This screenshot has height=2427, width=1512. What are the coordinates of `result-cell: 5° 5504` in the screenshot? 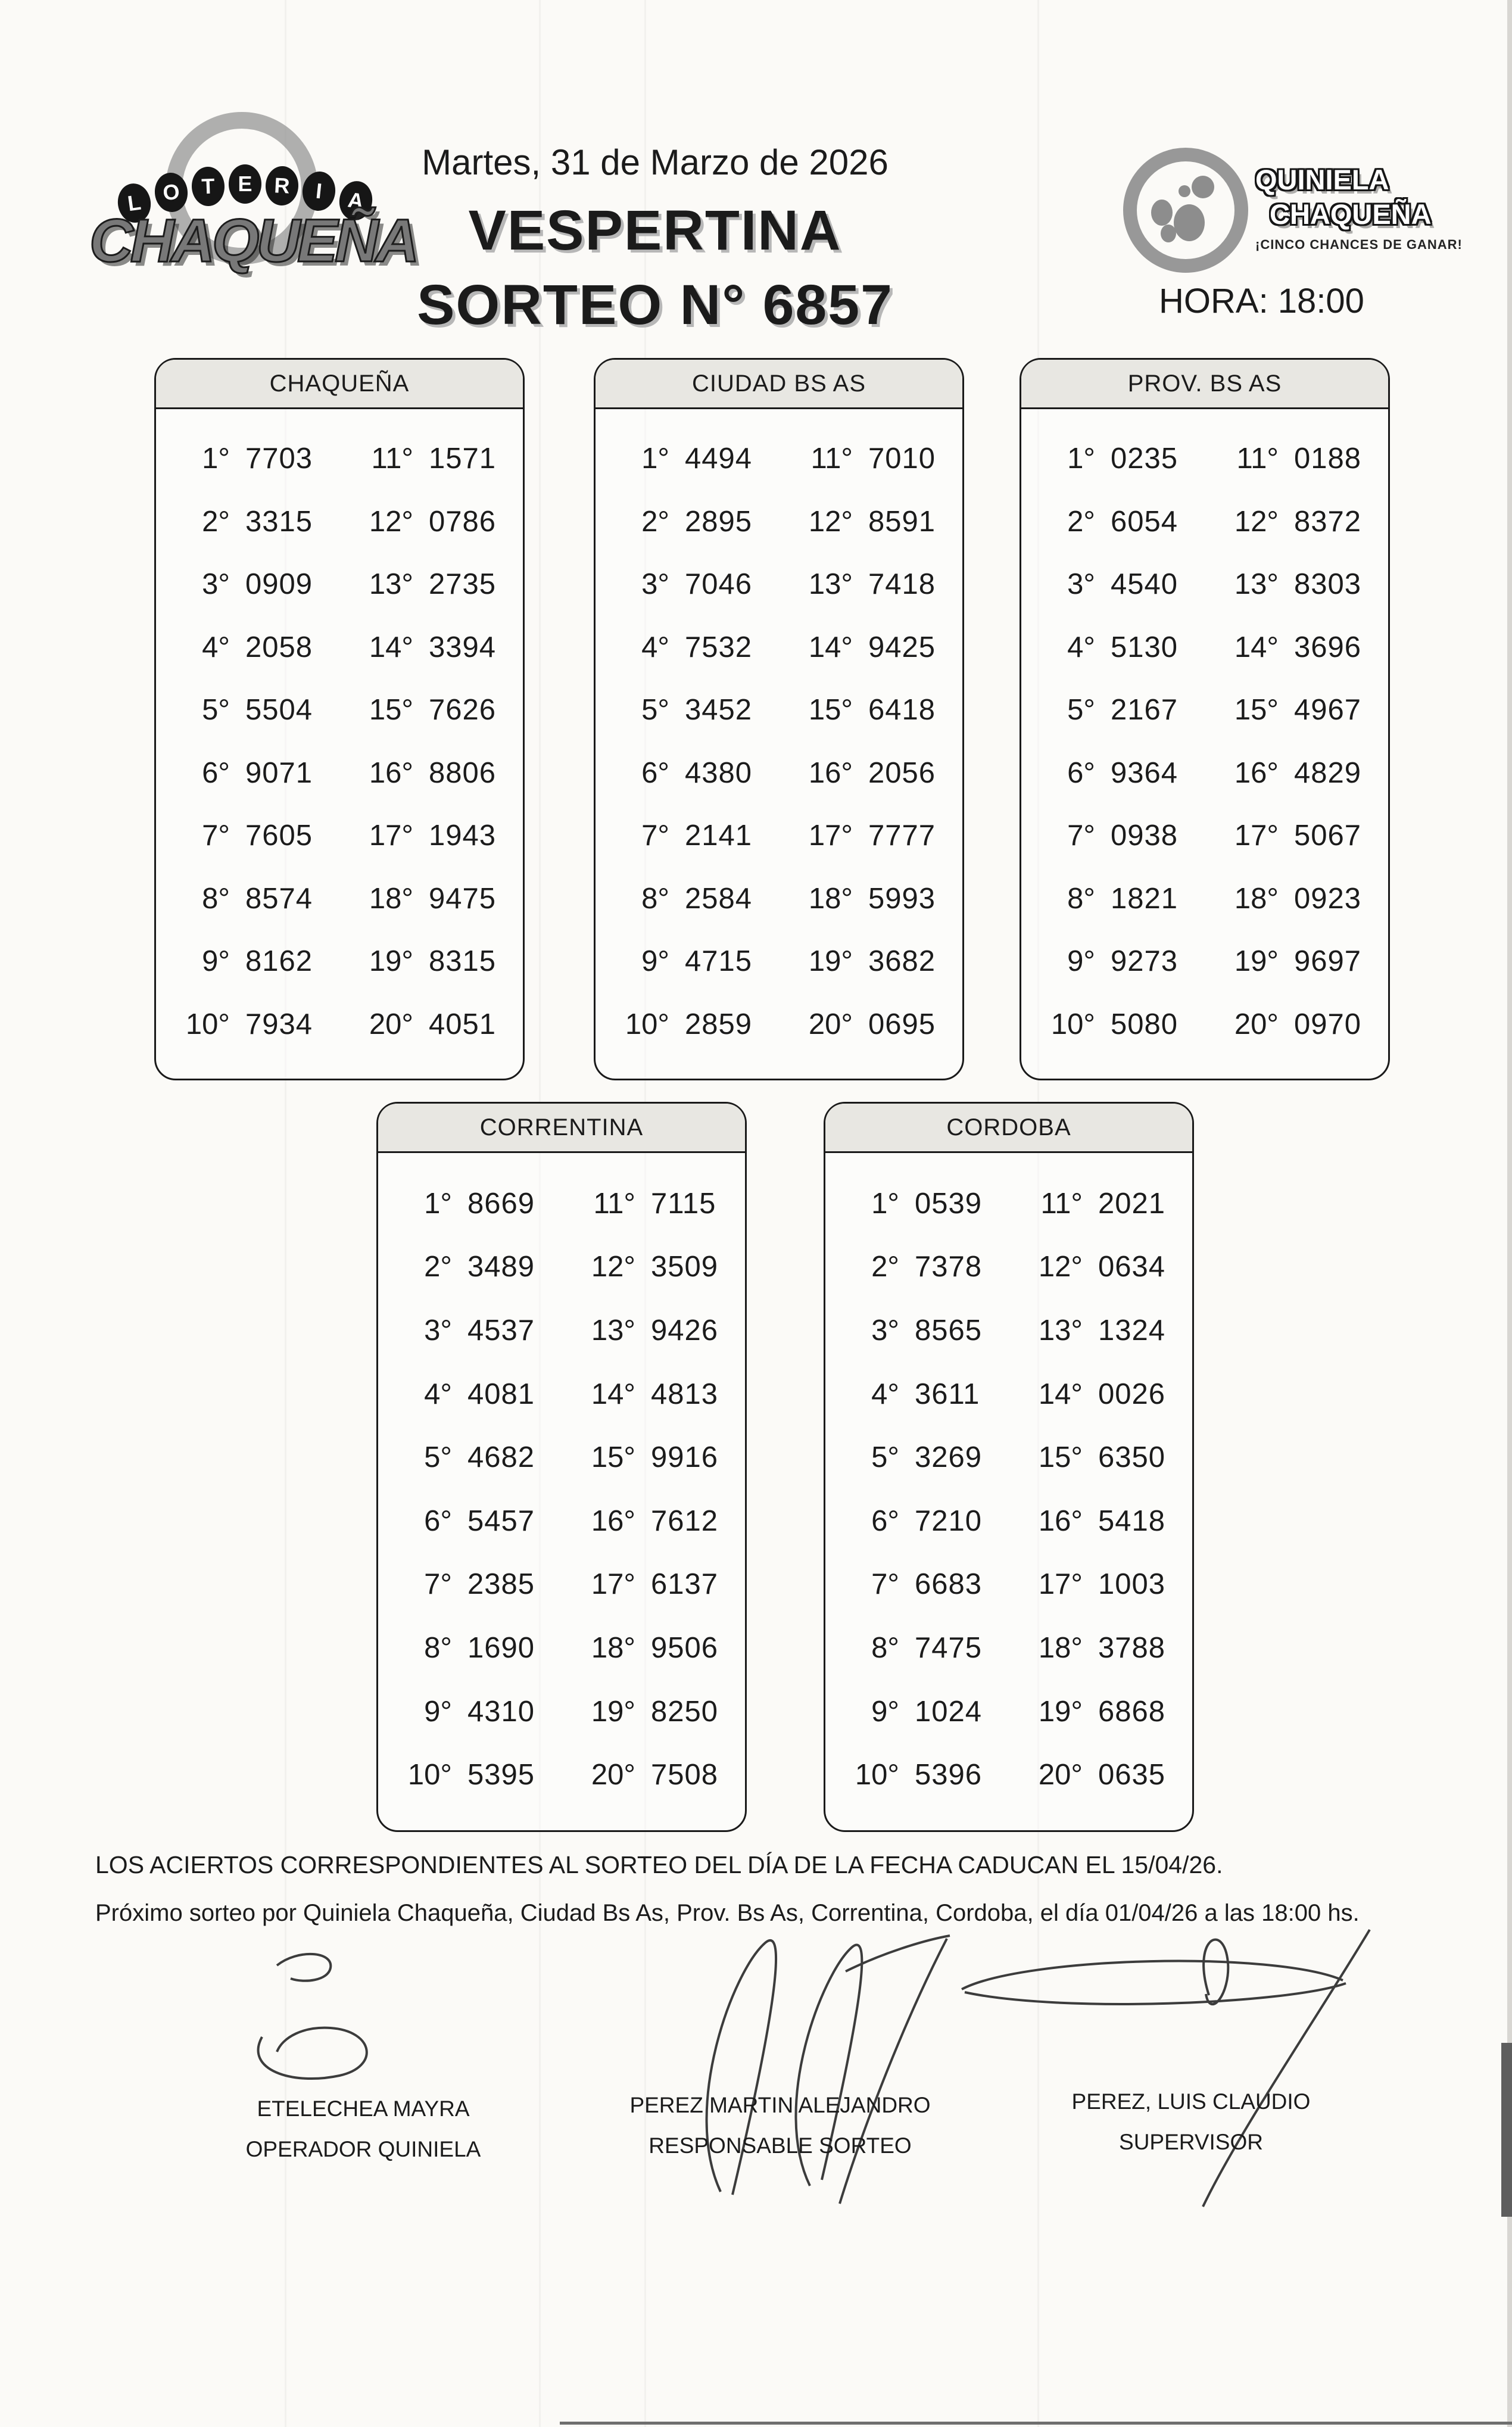 It's located at (247, 710).